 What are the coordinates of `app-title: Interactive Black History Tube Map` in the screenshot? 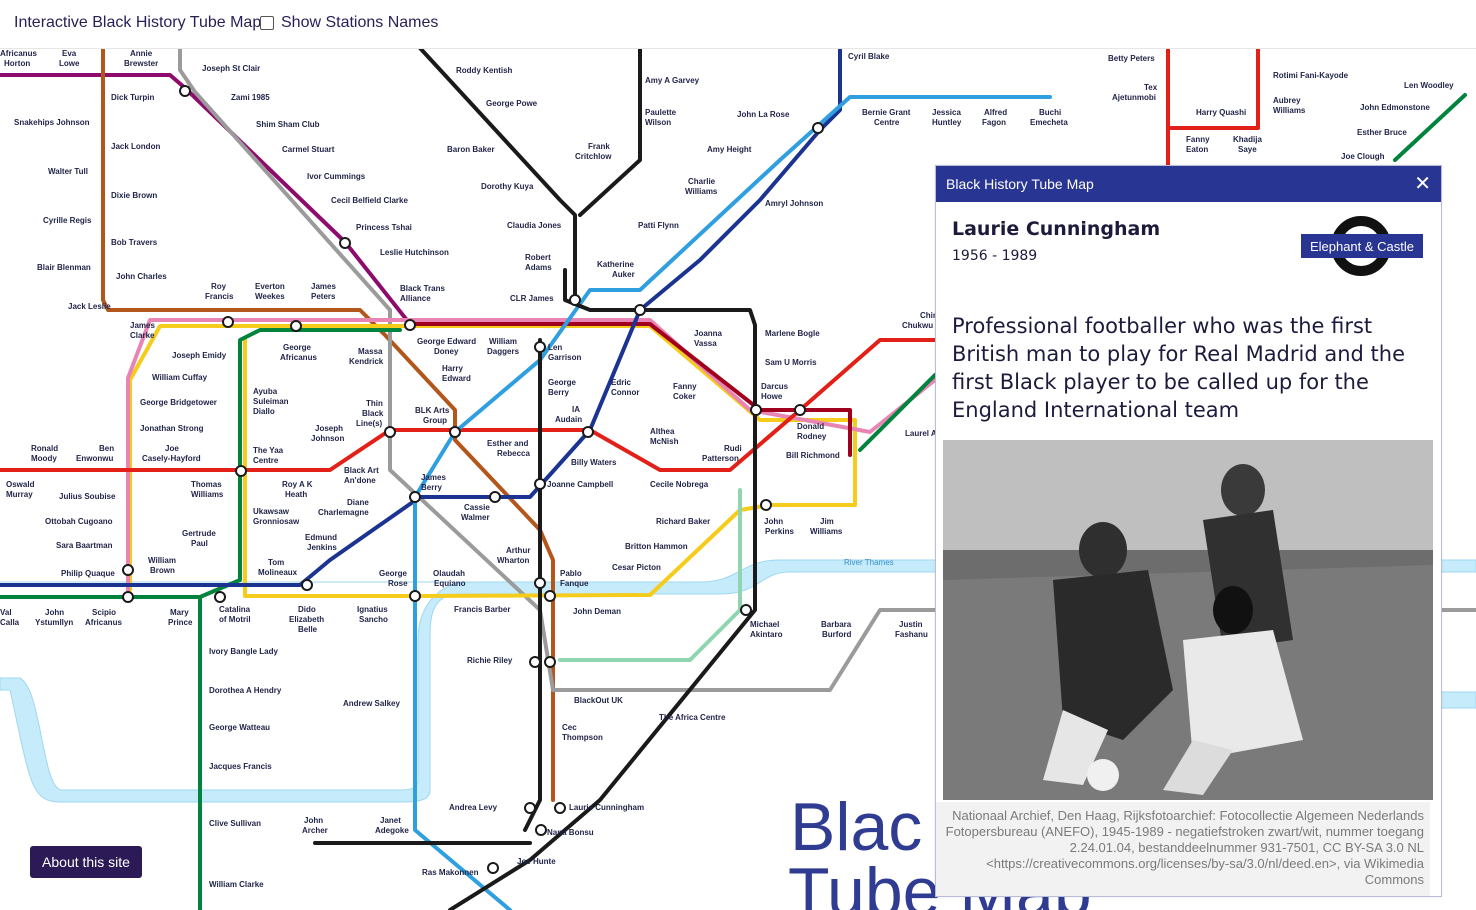 It's located at (138, 22).